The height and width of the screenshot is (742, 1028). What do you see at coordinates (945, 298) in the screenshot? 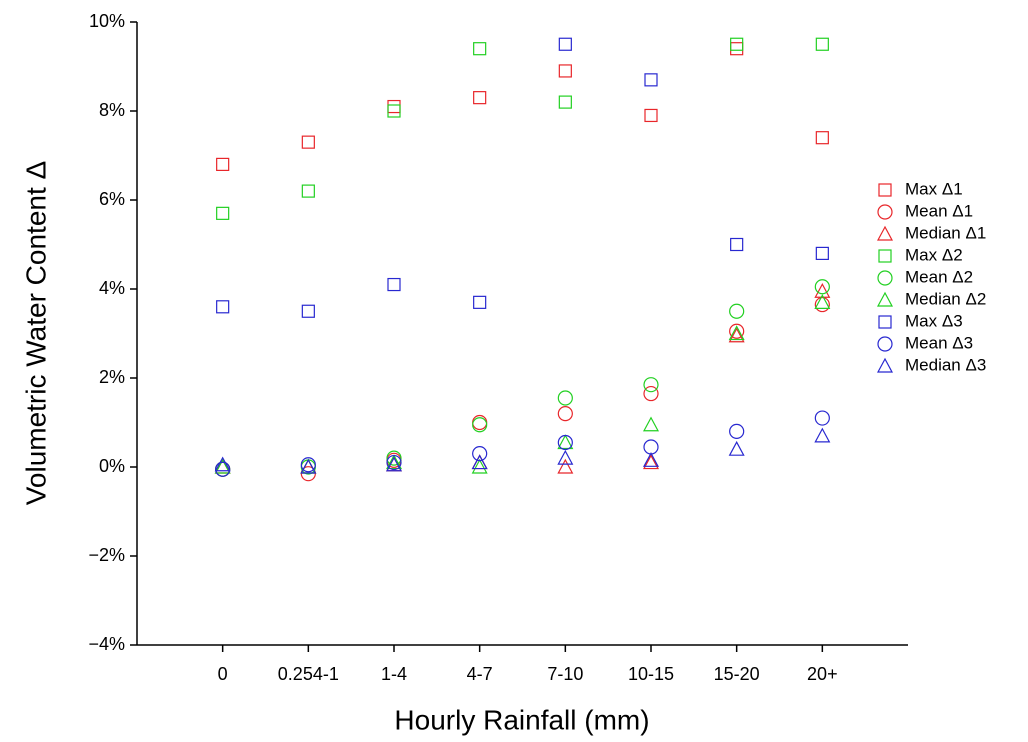
I see `legend-label: Median Δ2` at bounding box center [945, 298].